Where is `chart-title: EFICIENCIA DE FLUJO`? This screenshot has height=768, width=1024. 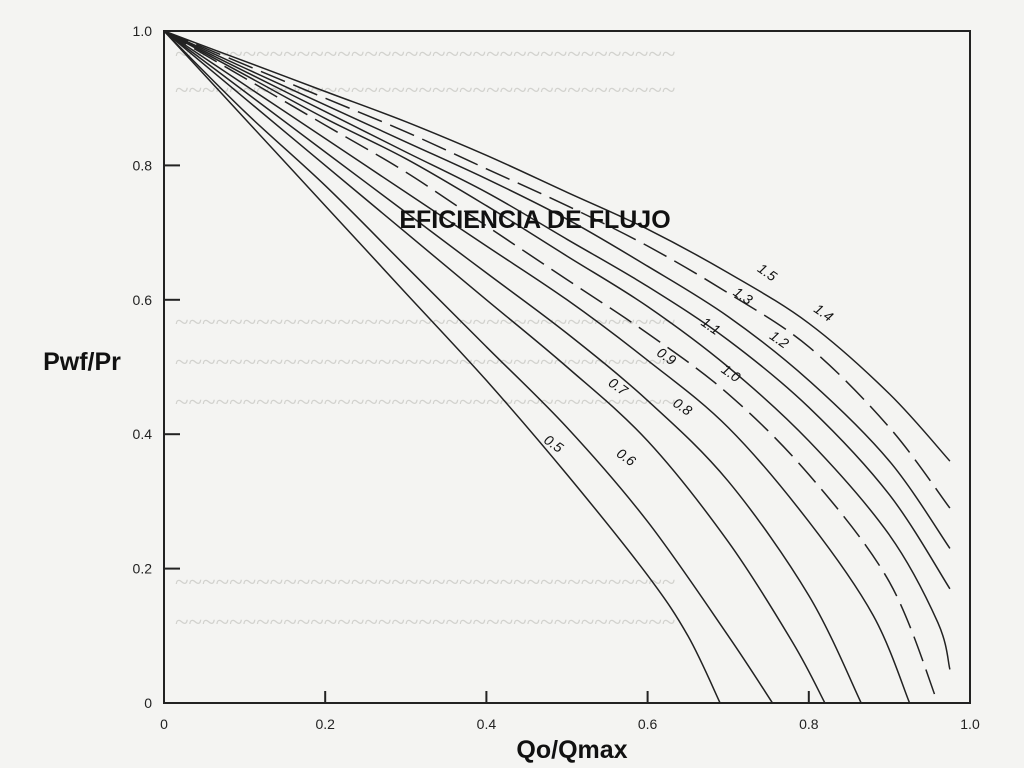 chart-title: EFICIENCIA DE FLUJO is located at coordinates (534, 220).